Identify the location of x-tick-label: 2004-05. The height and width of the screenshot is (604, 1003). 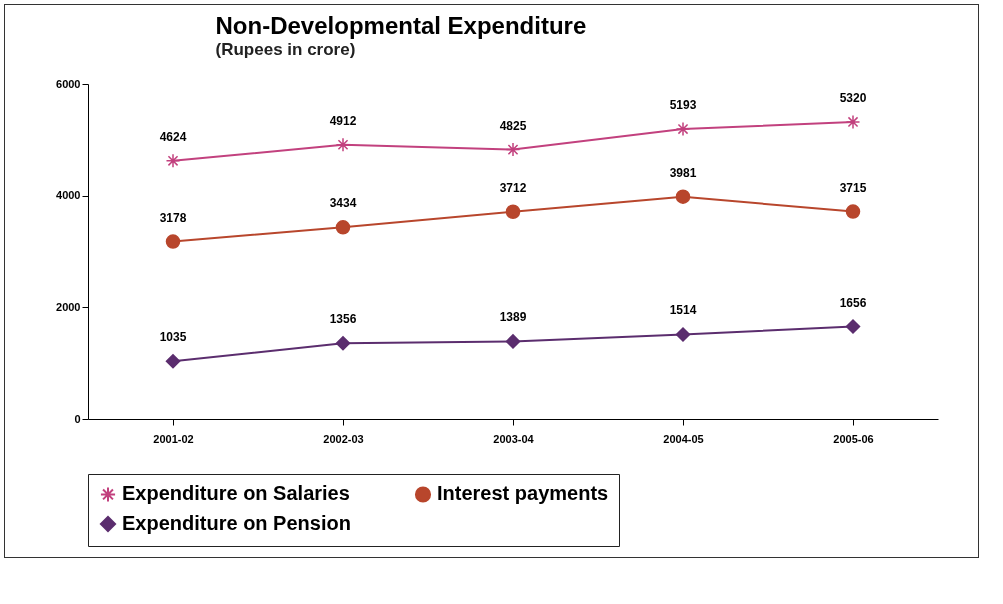
(683, 438).